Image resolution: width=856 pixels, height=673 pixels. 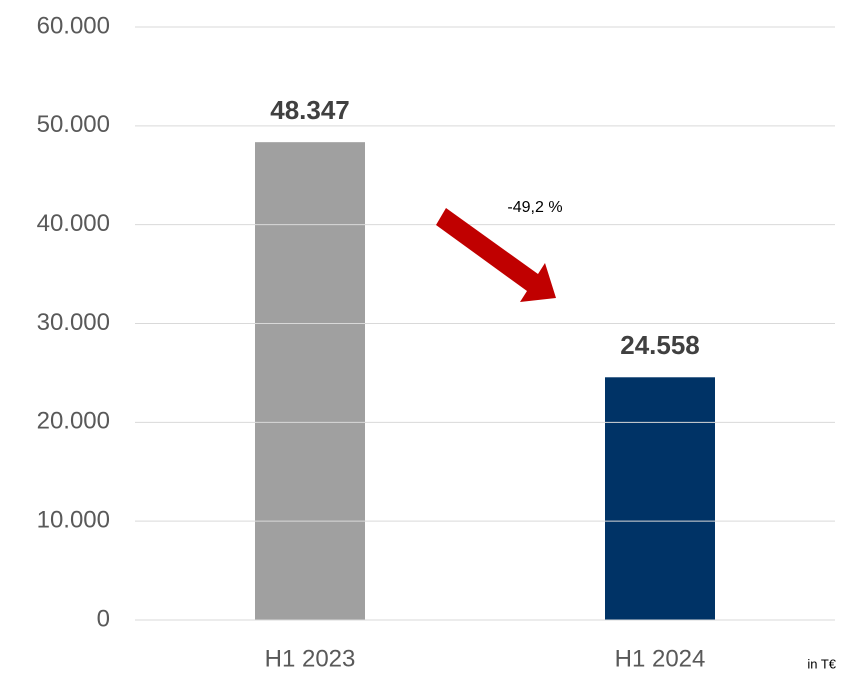 I want to click on y-tick-label: 20.000, so click(x=73, y=421).